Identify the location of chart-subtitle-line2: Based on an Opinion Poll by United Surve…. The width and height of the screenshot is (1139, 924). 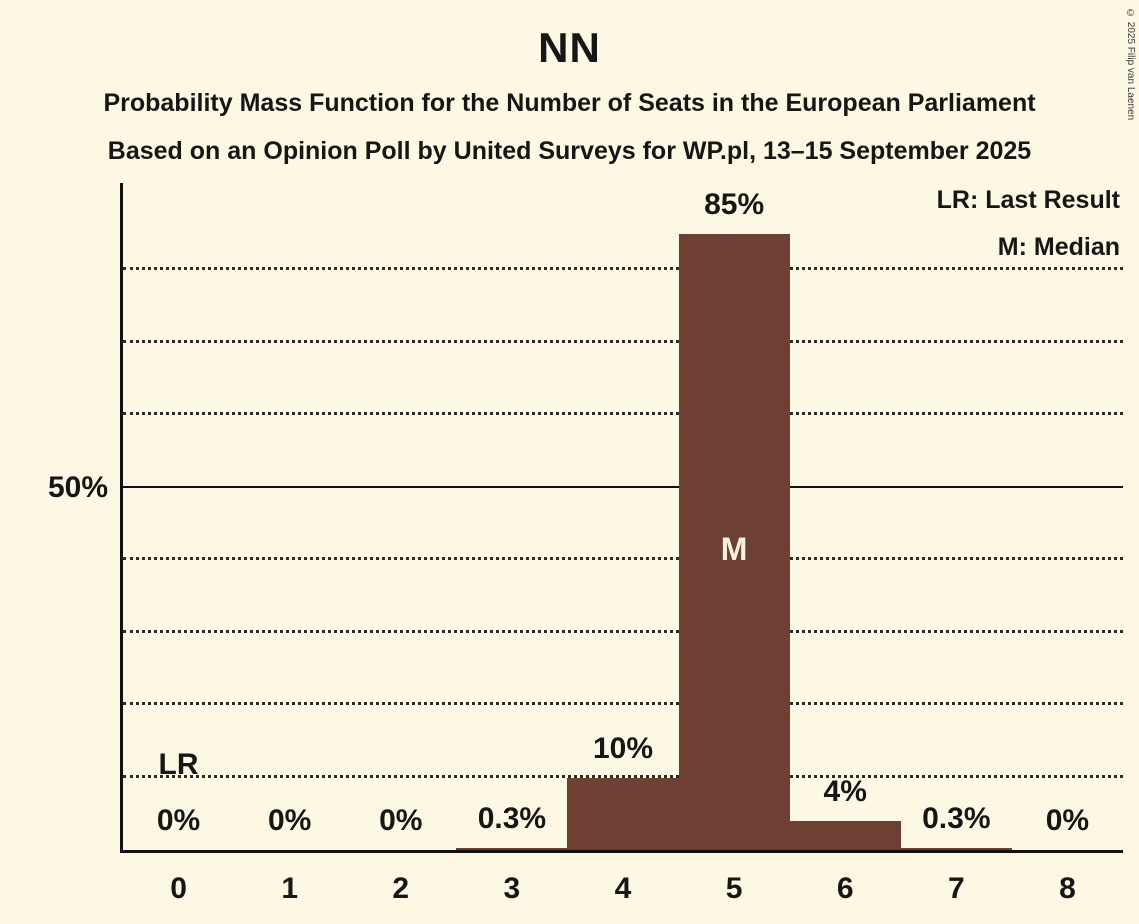
(569, 151).